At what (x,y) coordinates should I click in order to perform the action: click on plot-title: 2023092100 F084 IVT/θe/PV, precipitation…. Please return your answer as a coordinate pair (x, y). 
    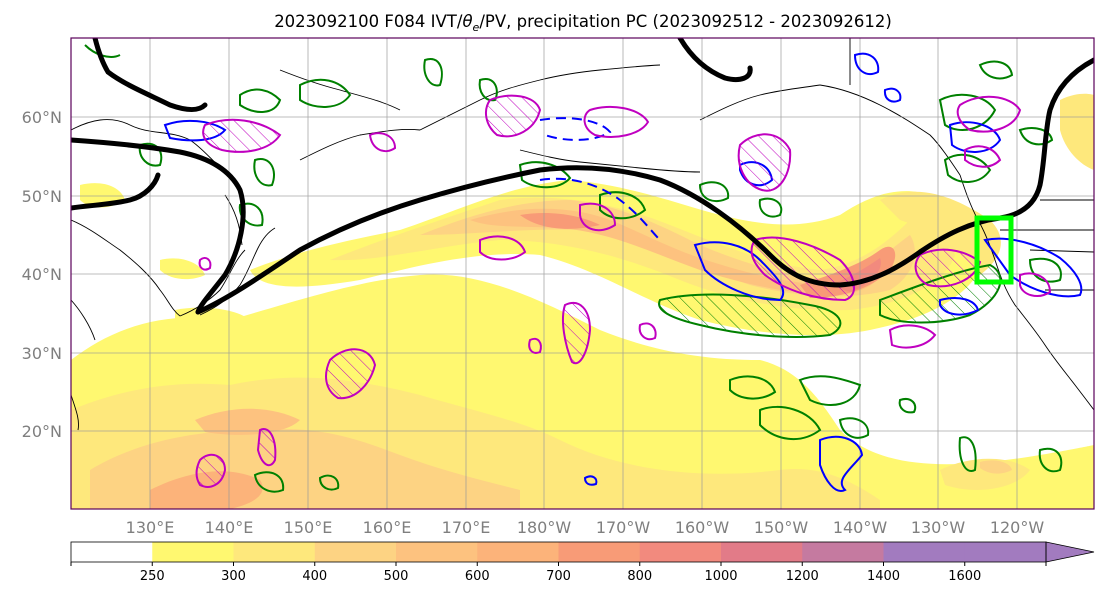
    Looking at the image, I should click on (583, 23).